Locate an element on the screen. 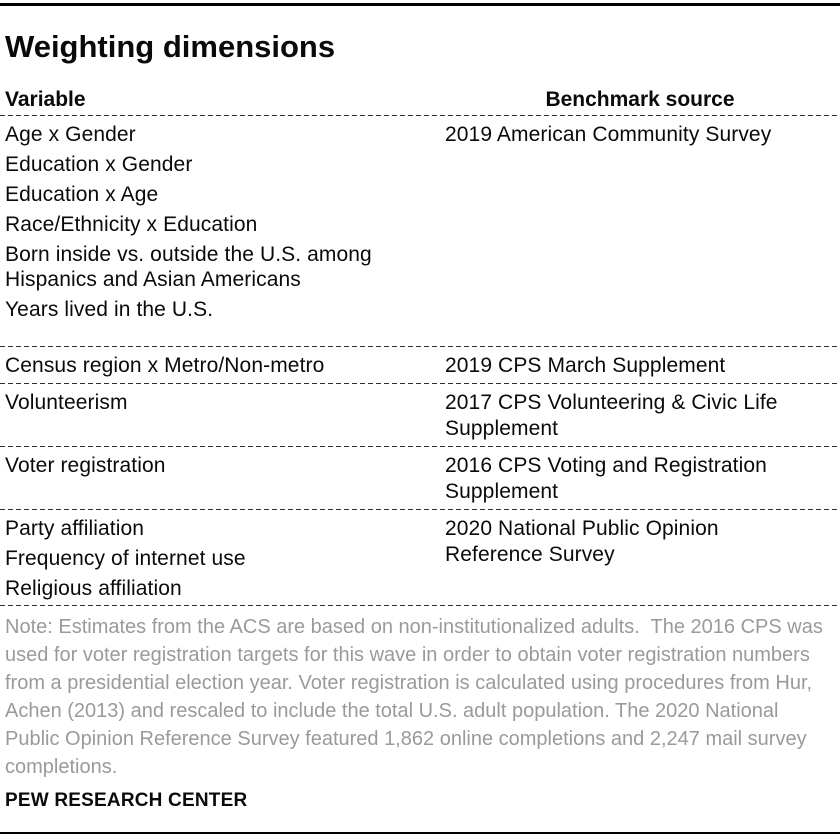 The image size is (840, 840). column-header-benchmark-source: Benchmark source is located at coordinates (640, 99).